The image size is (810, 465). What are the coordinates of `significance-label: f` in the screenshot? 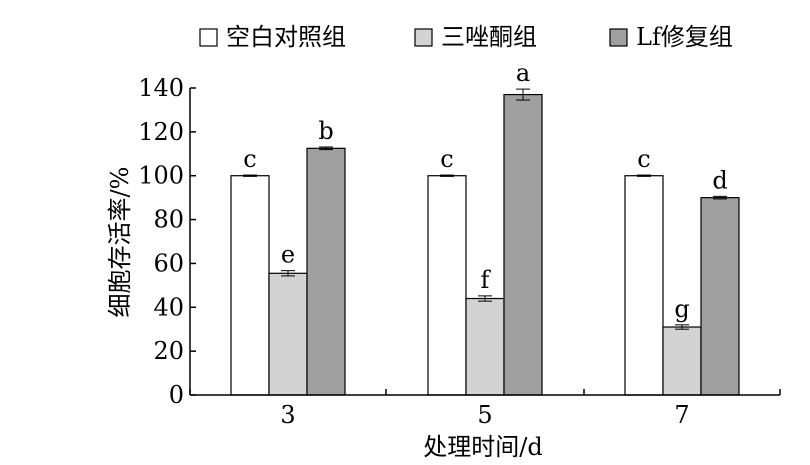 It's located at (486, 280).